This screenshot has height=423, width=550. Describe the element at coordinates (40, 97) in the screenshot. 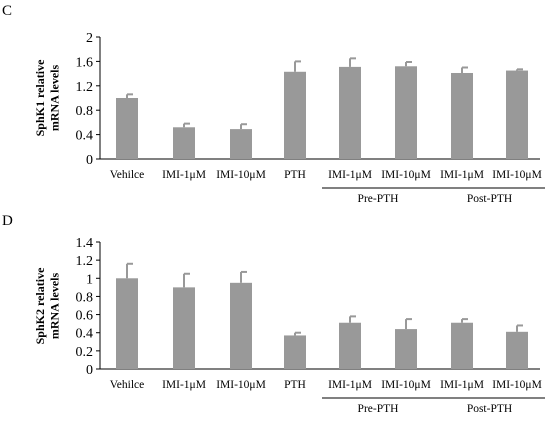

I see `y-axis-label-line: SphK1 relative` at that location.